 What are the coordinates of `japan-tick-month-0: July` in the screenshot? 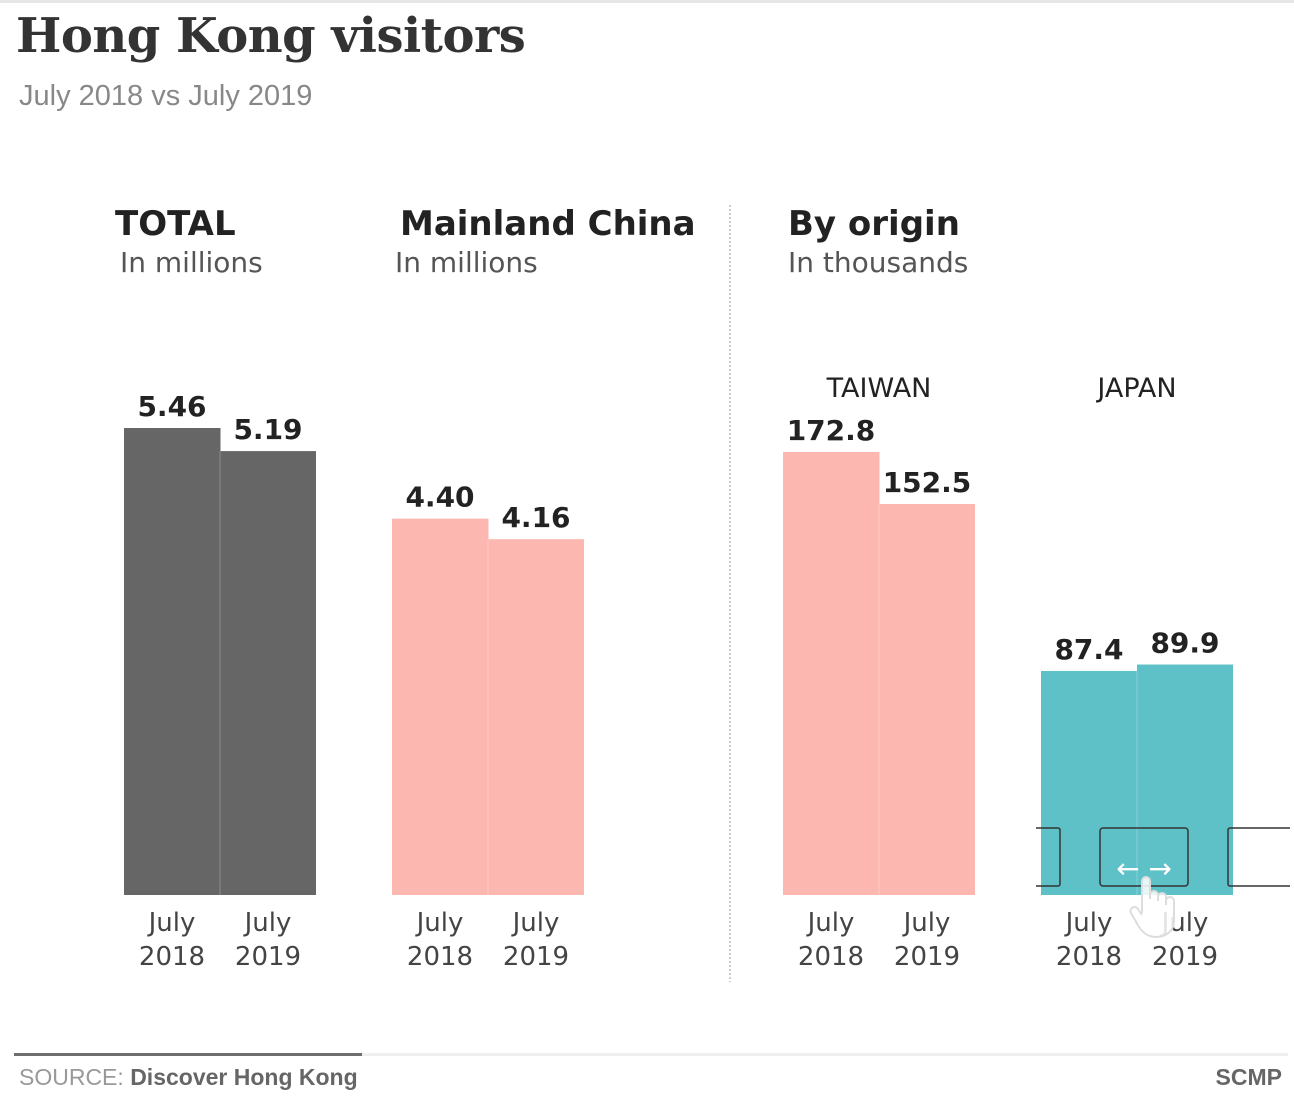 It's located at (1088, 923).